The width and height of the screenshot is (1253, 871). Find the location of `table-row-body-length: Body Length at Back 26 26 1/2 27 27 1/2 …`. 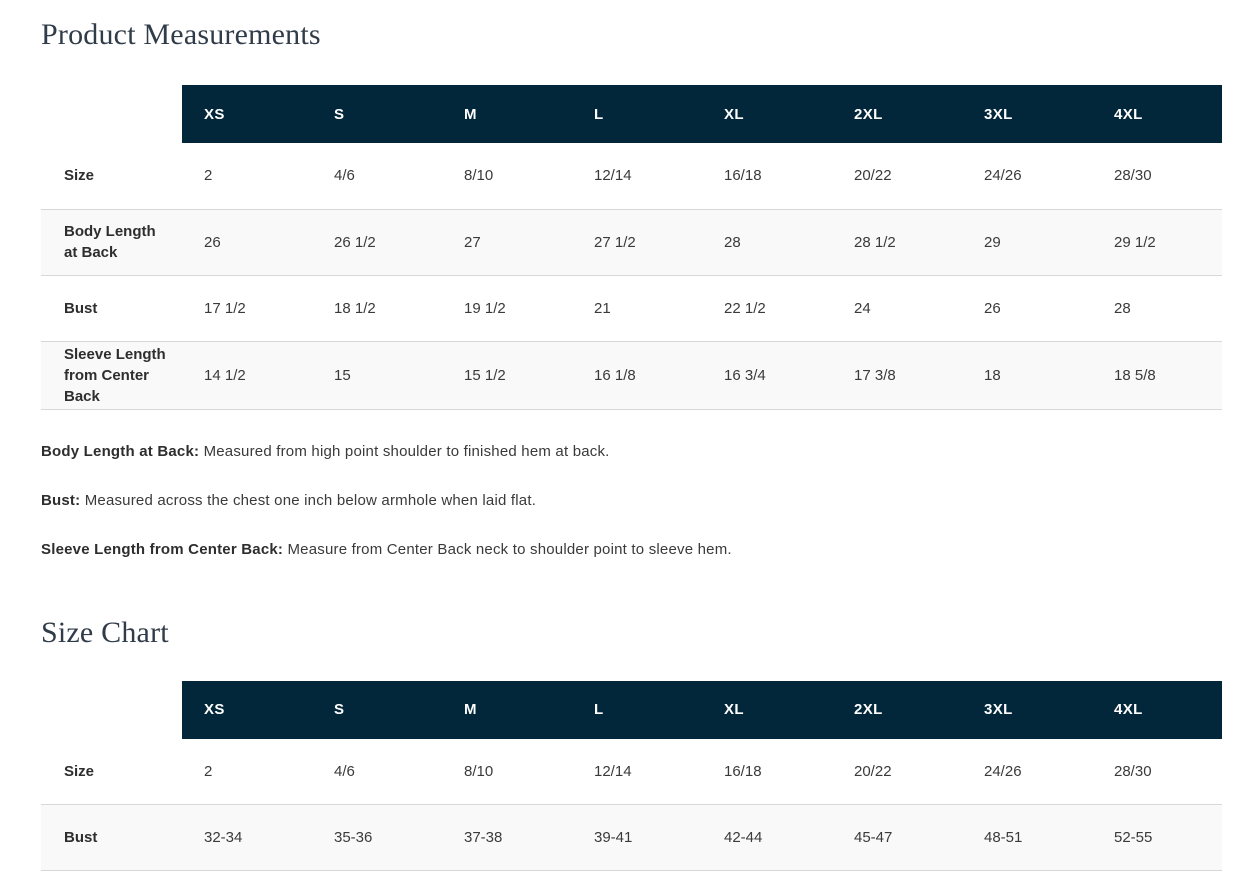

table-row-body-length: Body Length at Back 26 26 1/2 27 27 1/2 … is located at coordinates (631, 242).